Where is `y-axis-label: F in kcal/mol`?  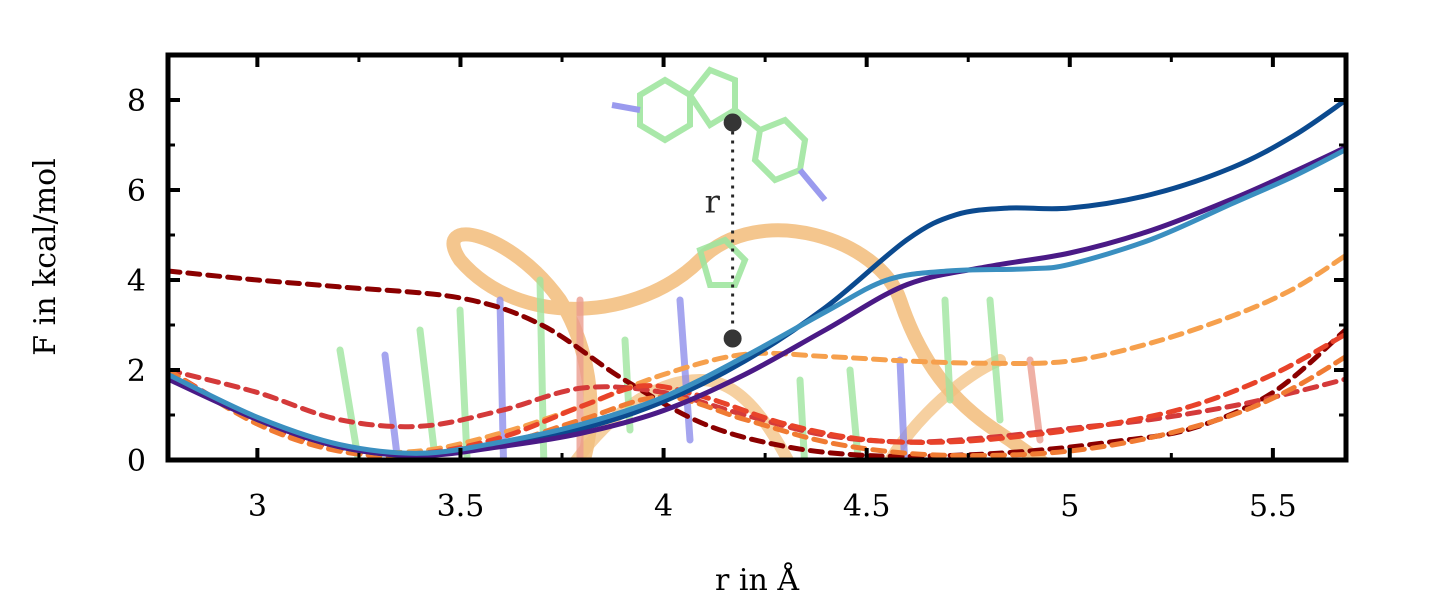
y-axis-label: F in kcal/mol is located at coordinates (45, 256).